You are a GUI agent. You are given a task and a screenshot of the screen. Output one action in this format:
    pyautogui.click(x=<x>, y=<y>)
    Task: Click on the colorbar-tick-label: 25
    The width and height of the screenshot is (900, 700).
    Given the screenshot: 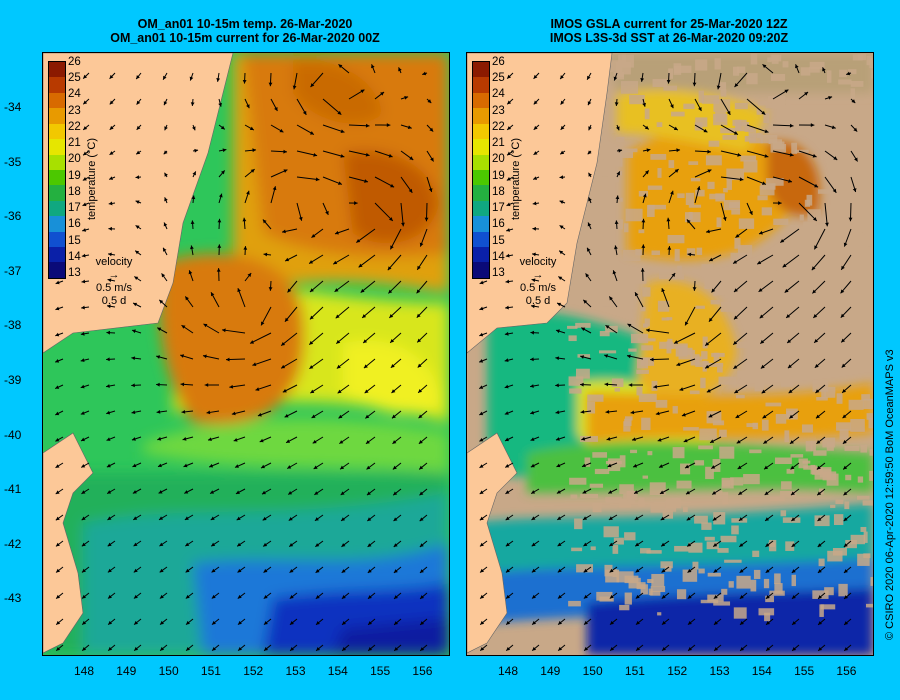 What is the action you would take?
    pyautogui.click(x=74, y=78)
    